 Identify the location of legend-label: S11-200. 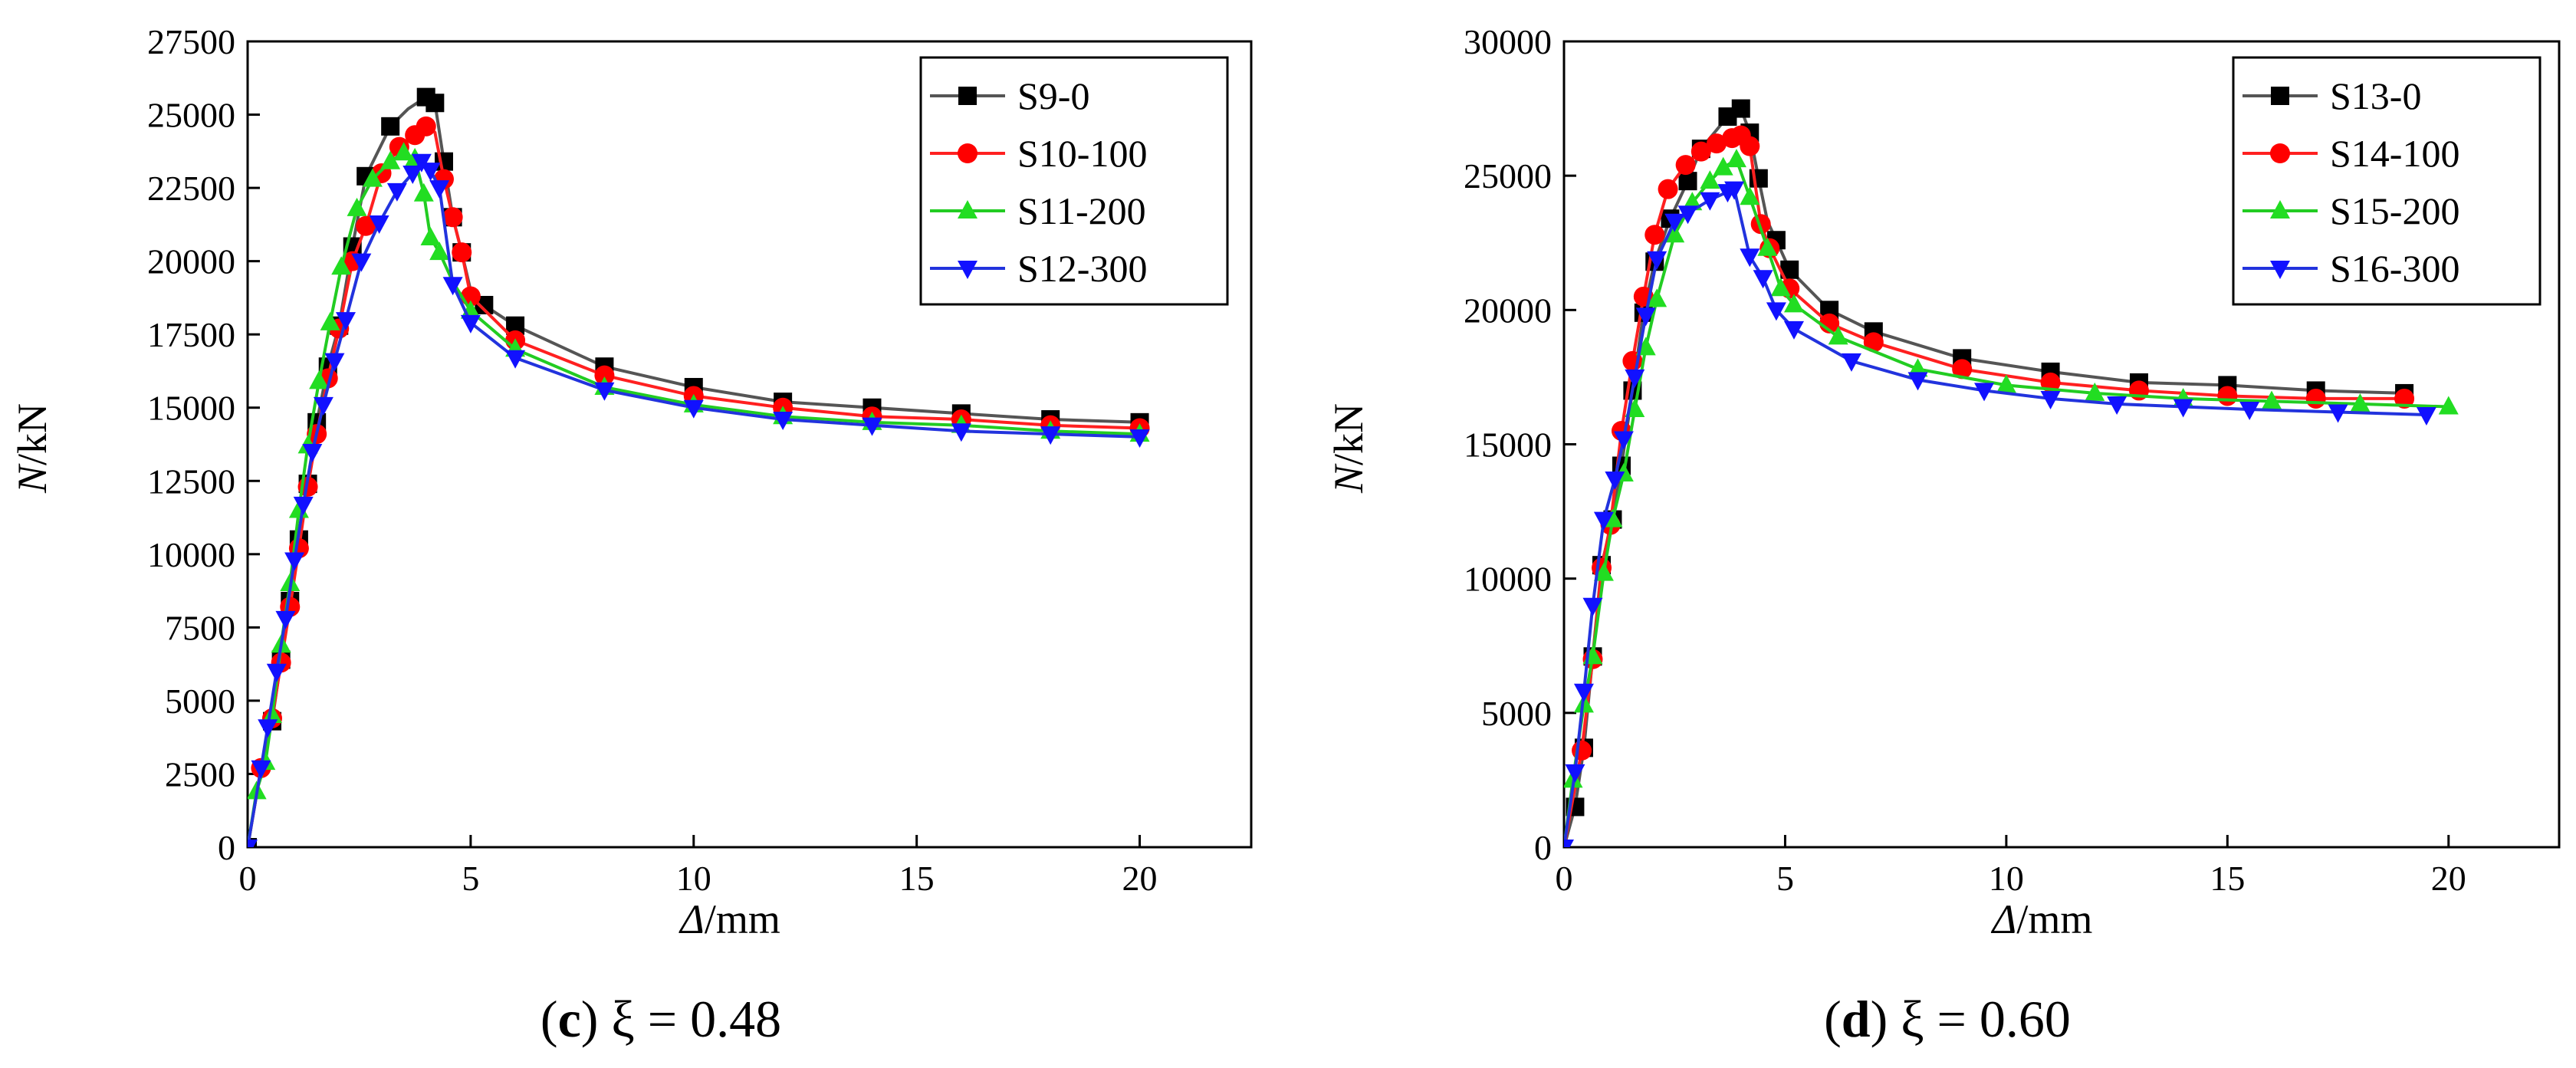
(1081, 211).